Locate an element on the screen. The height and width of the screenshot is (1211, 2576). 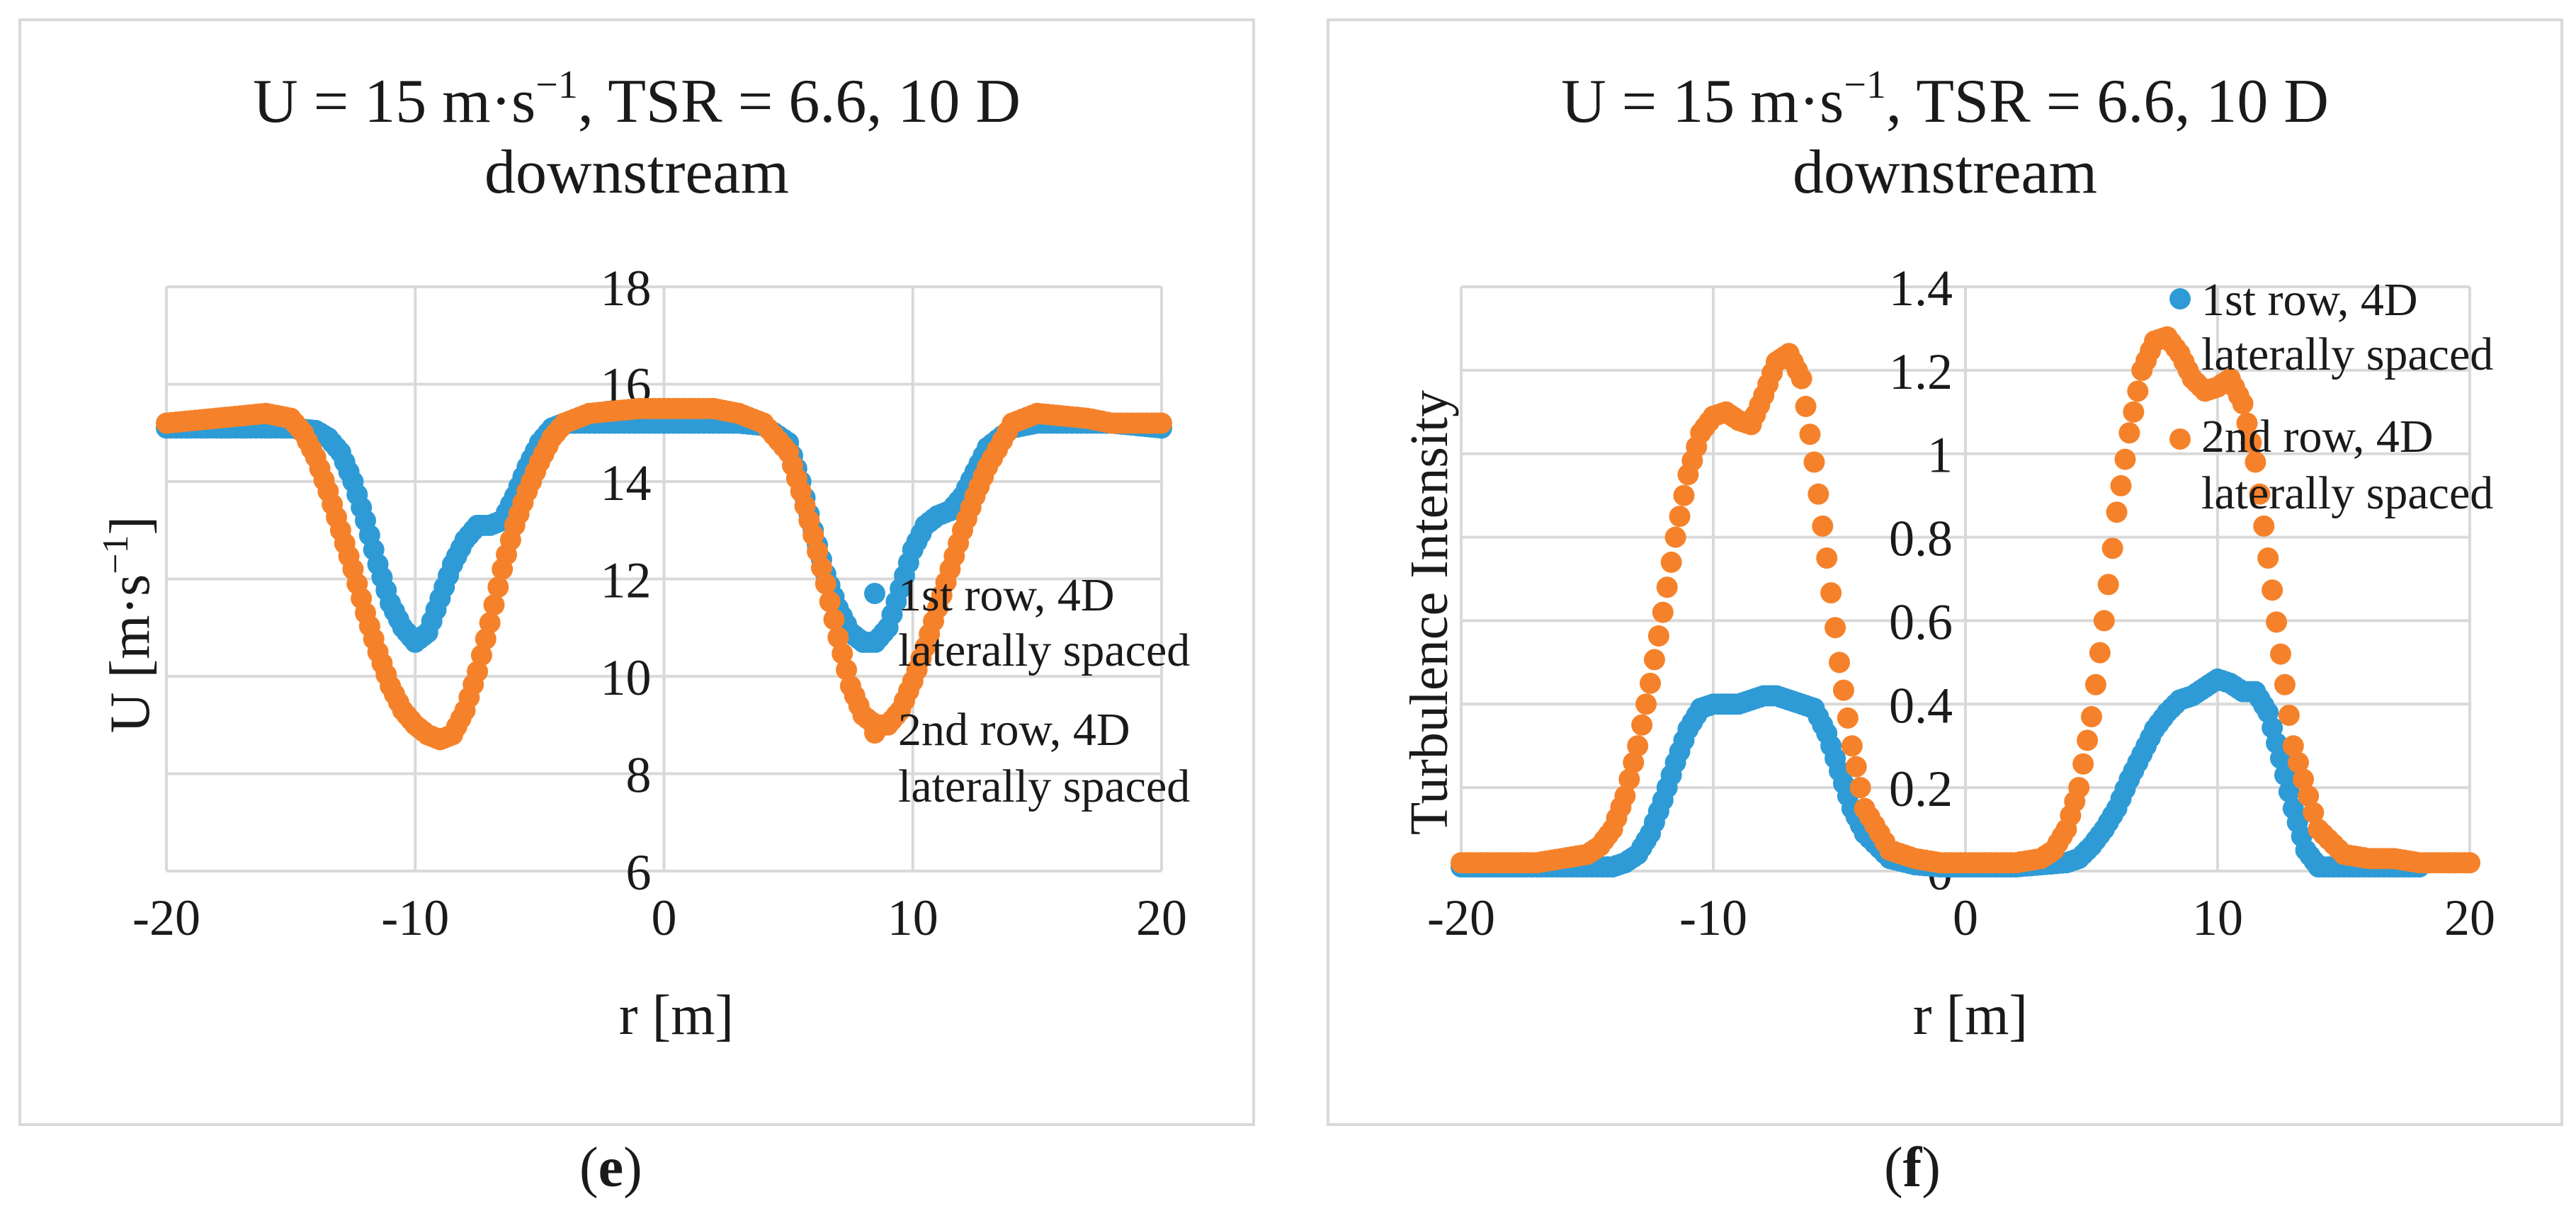
panel-e-data-points is located at coordinates (664, 574).